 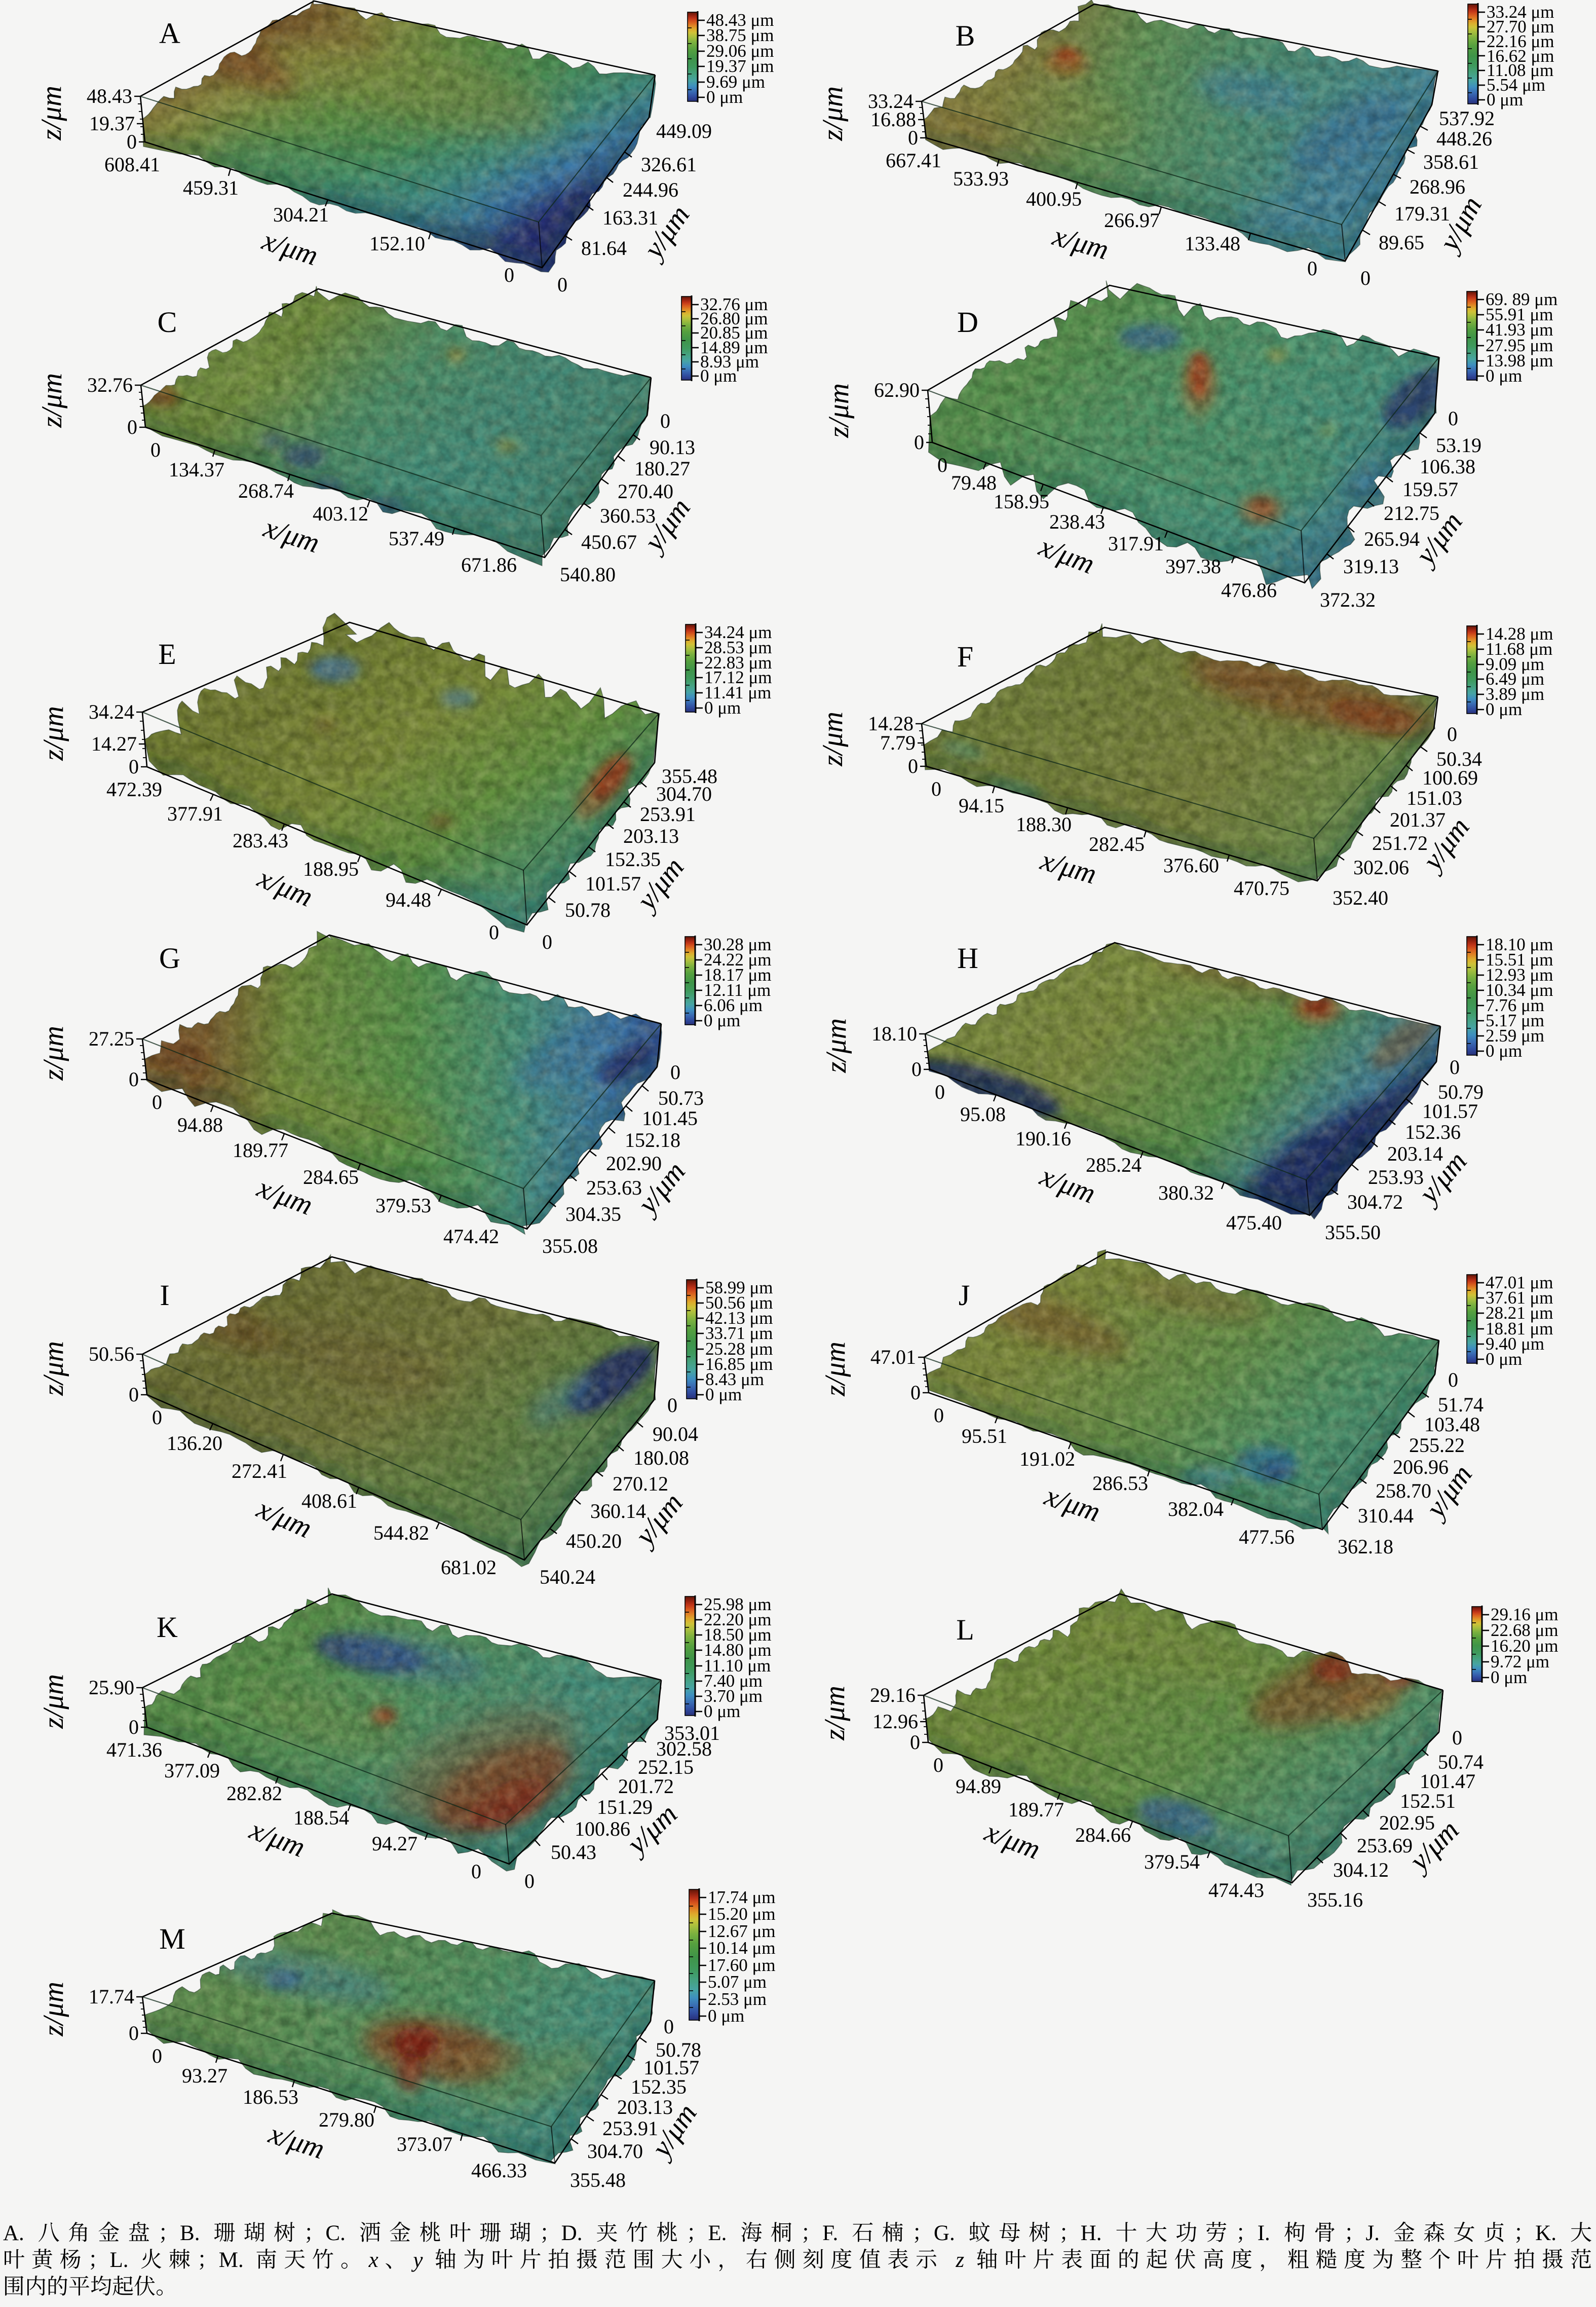 I want to click on svg-text: 25.28 μm, so click(x=739, y=1349).